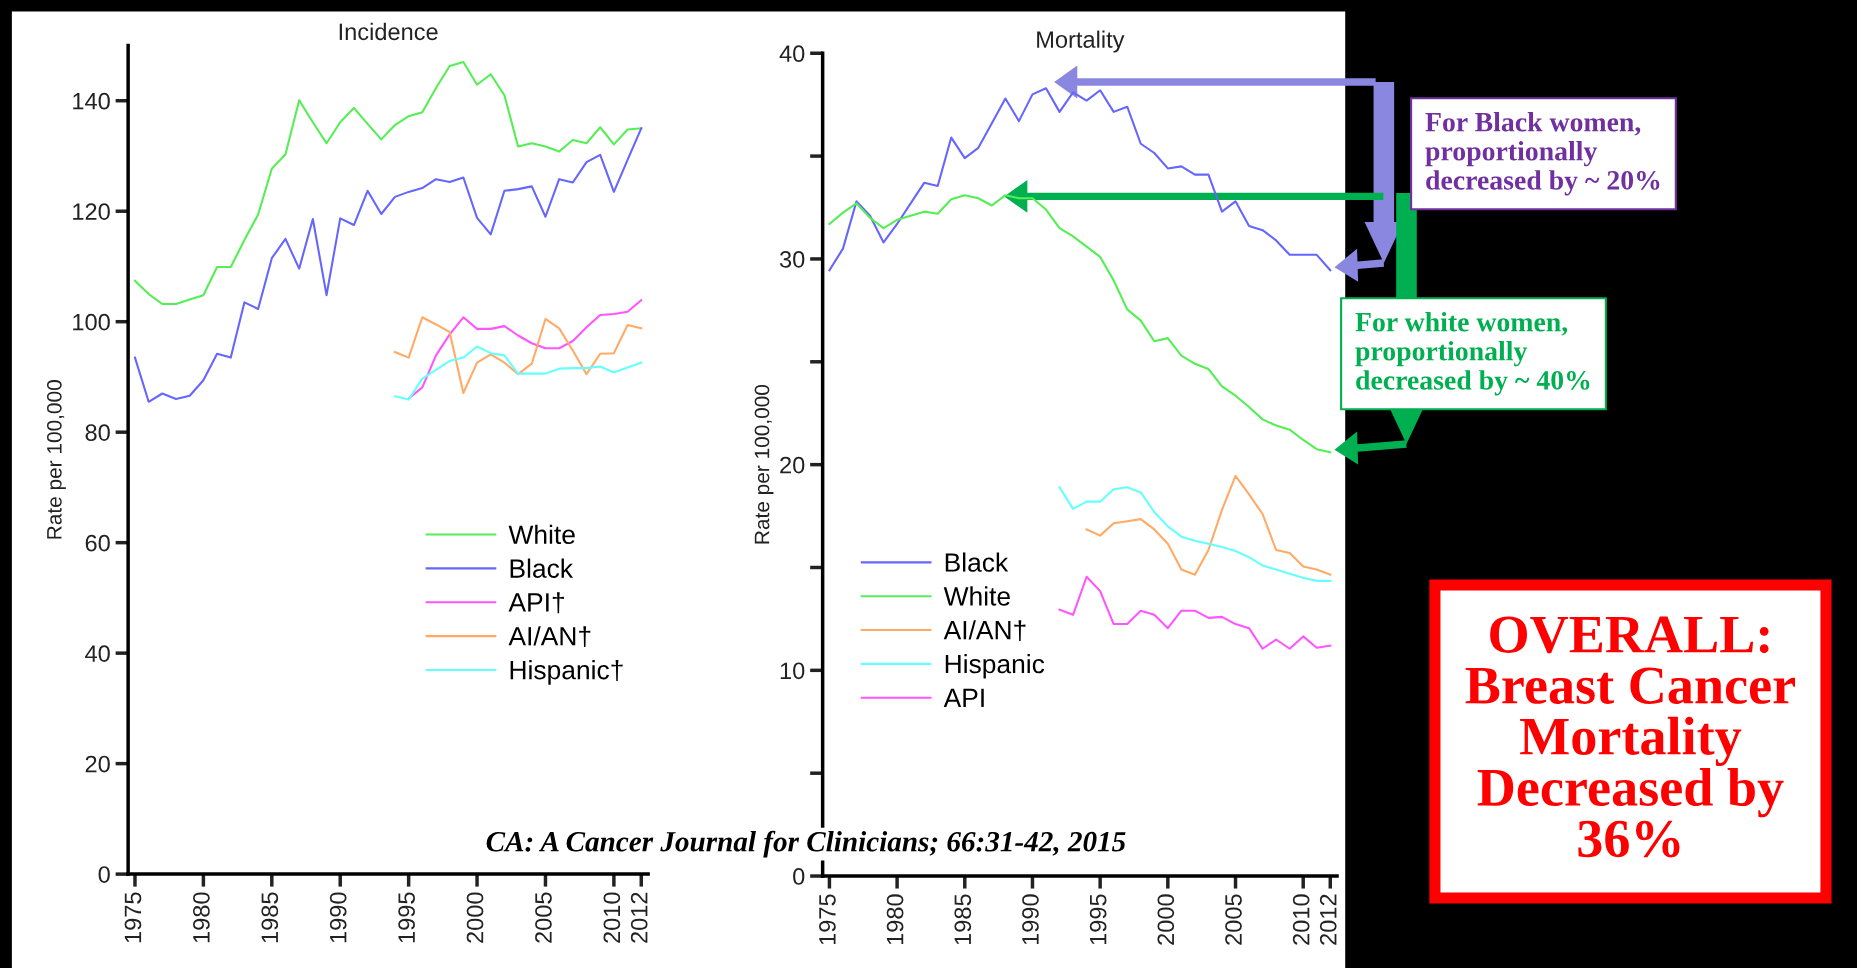 The height and width of the screenshot is (968, 1857). What do you see at coordinates (97, 543) in the screenshot?
I see `y-tick-label: 60` at bounding box center [97, 543].